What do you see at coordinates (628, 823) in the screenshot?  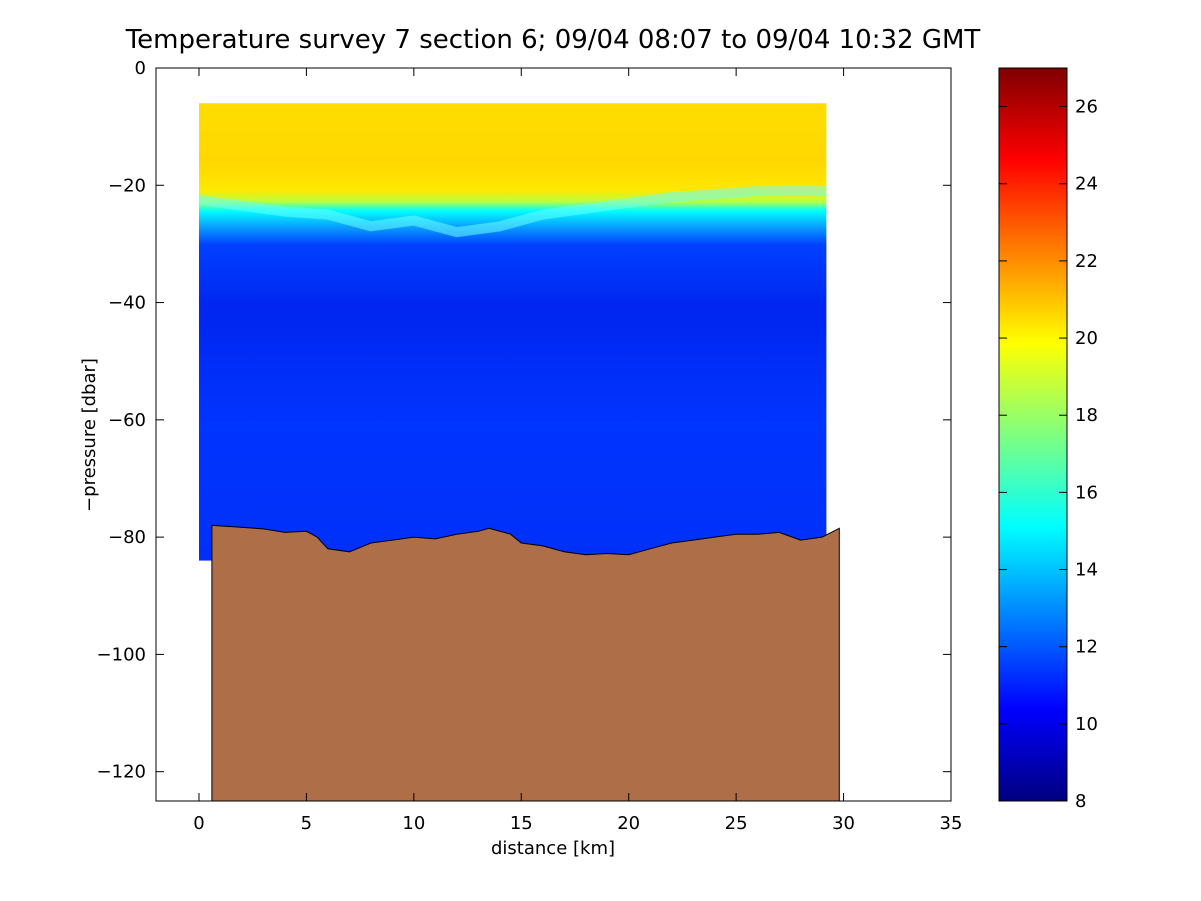 I see `x-tick-label: 20` at bounding box center [628, 823].